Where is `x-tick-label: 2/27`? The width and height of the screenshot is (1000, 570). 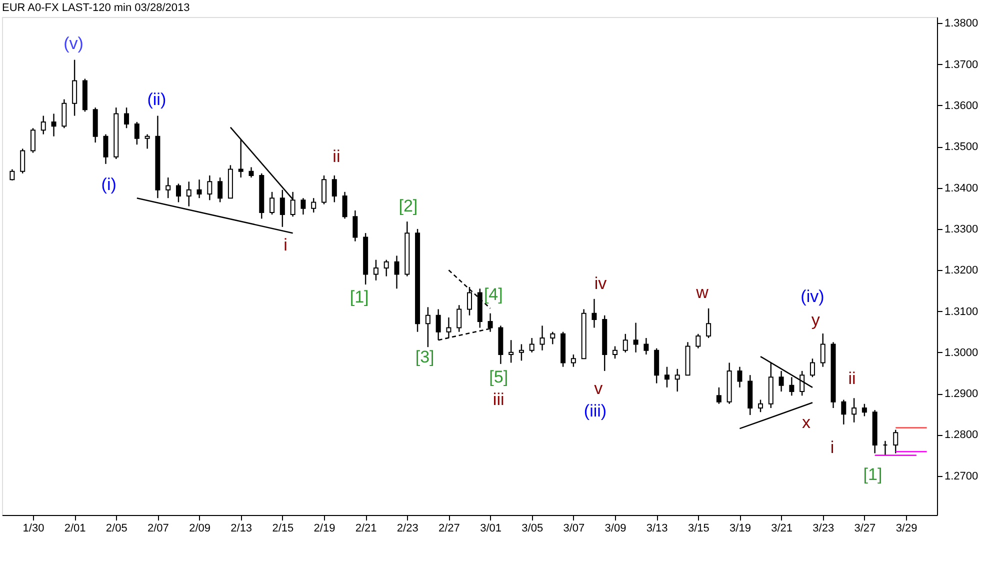
x-tick-label: 2/27 is located at coordinates (449, 528).